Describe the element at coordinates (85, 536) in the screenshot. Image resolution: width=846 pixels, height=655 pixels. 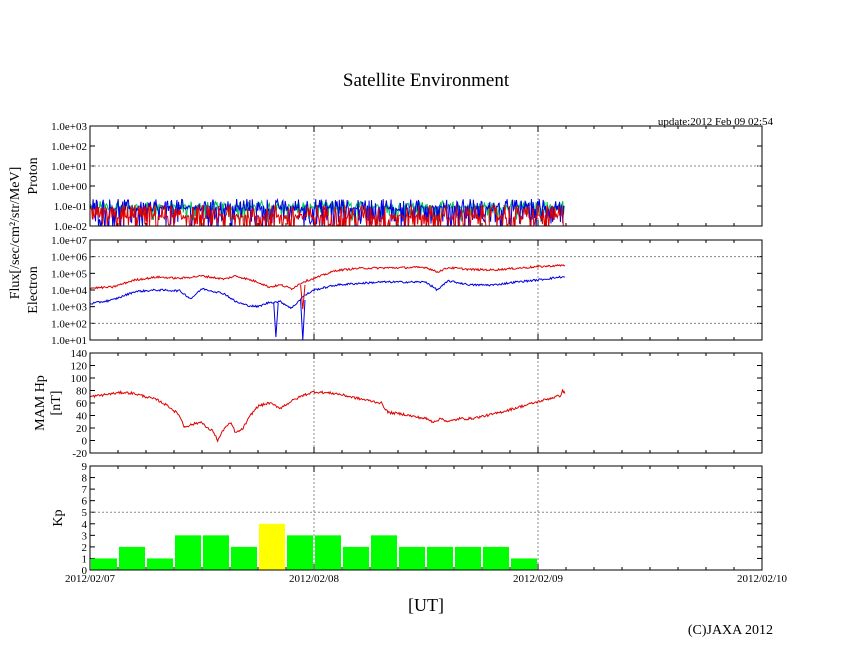
I see `kp-ytick-label: 3` at that location.